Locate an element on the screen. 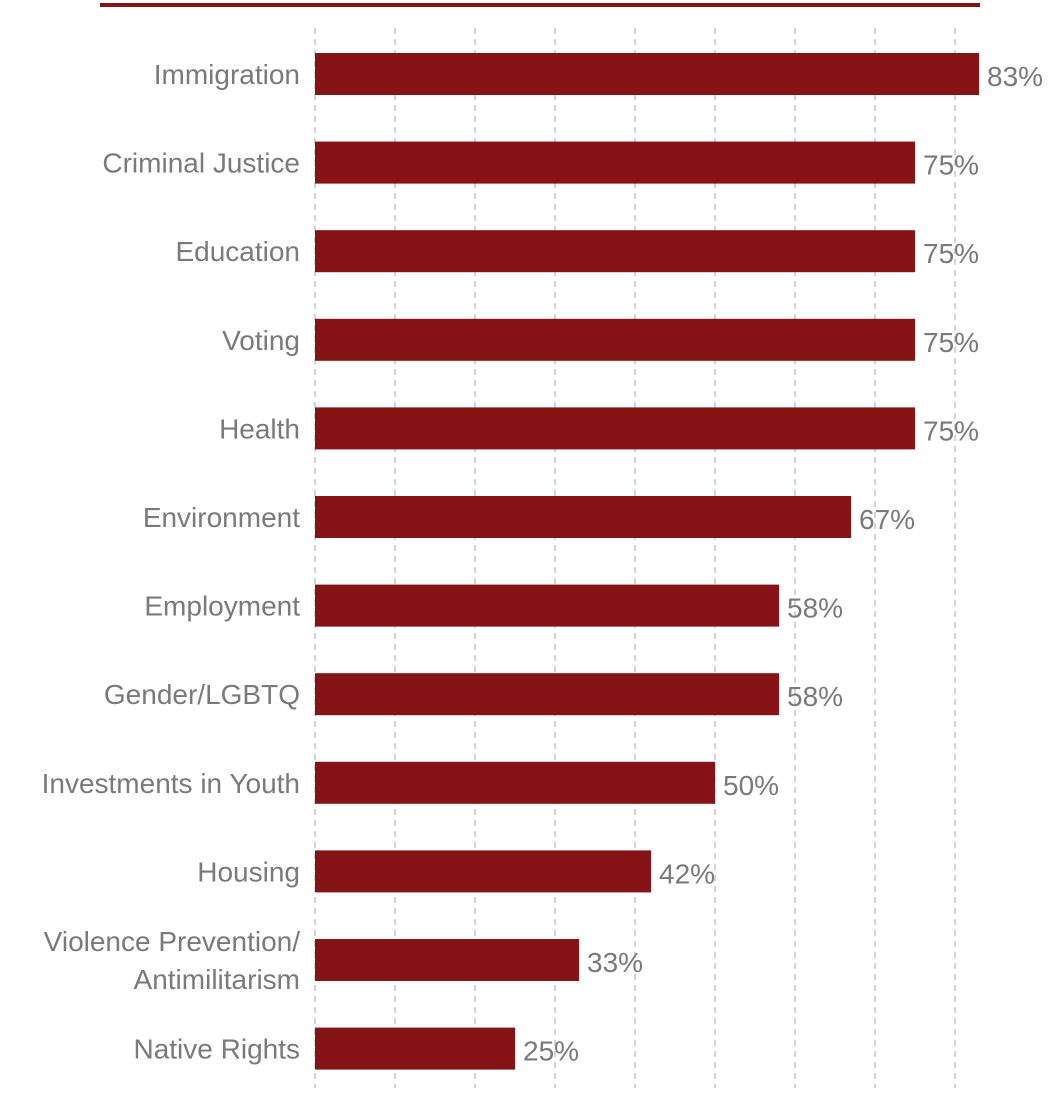  category-label: Immigration is located at coordinates (227, 74).